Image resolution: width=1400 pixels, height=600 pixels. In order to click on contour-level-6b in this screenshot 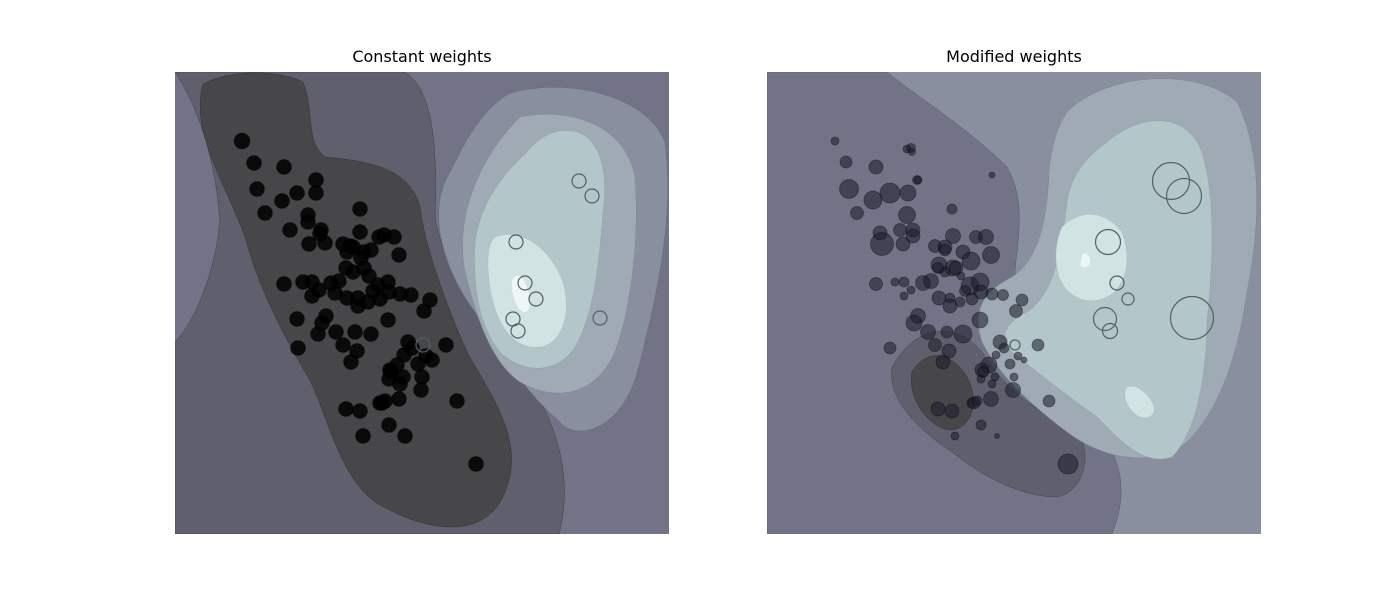, I will do `click(1139, 402)`.